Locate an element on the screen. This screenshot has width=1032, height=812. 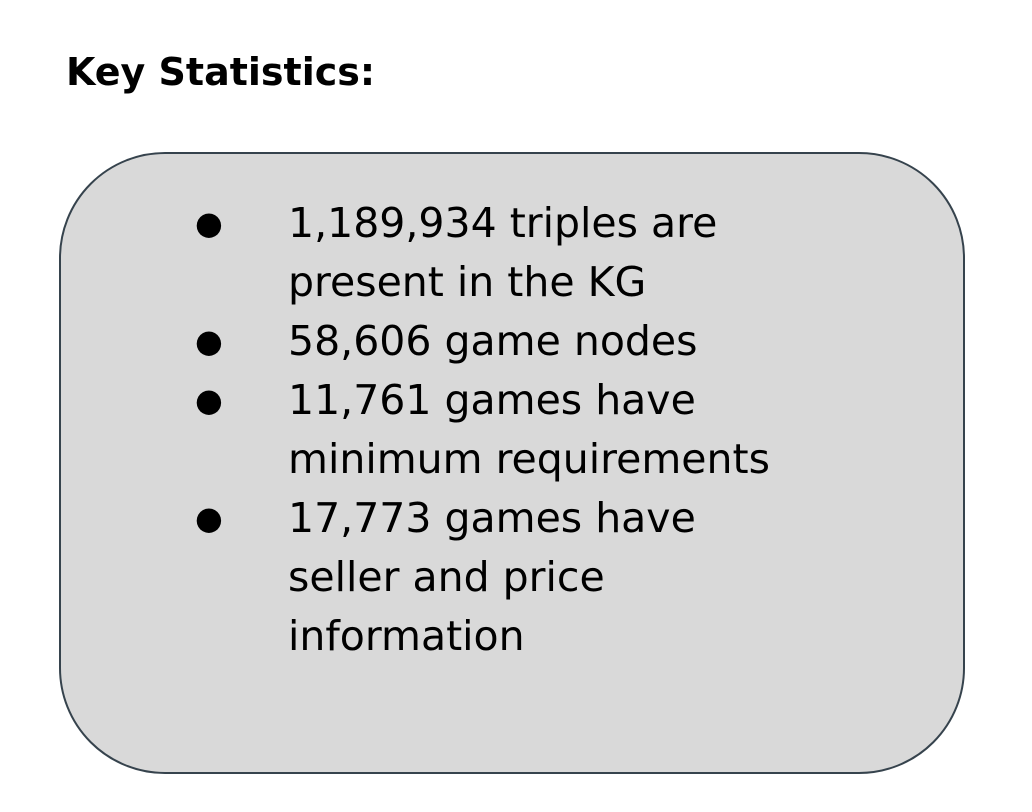
list-item: ● 58,606 game nodes is located at coordinates (514, 341).